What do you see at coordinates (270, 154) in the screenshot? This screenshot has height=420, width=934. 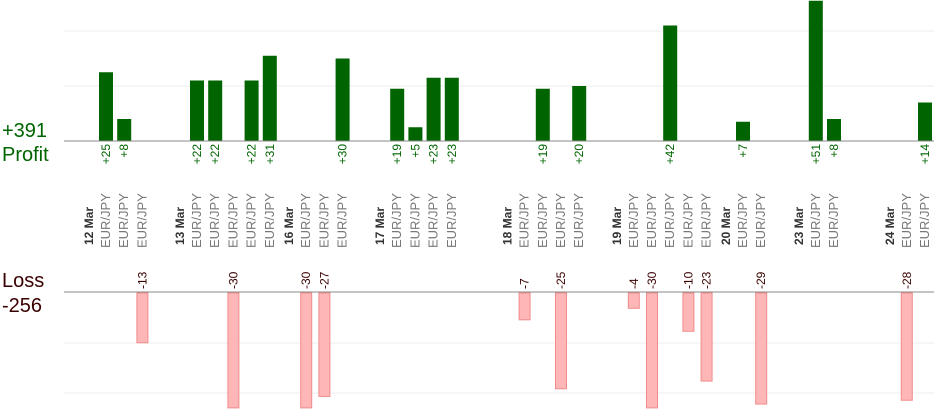 I see `profit-value-label: +31` at bounding box center [270, 154].